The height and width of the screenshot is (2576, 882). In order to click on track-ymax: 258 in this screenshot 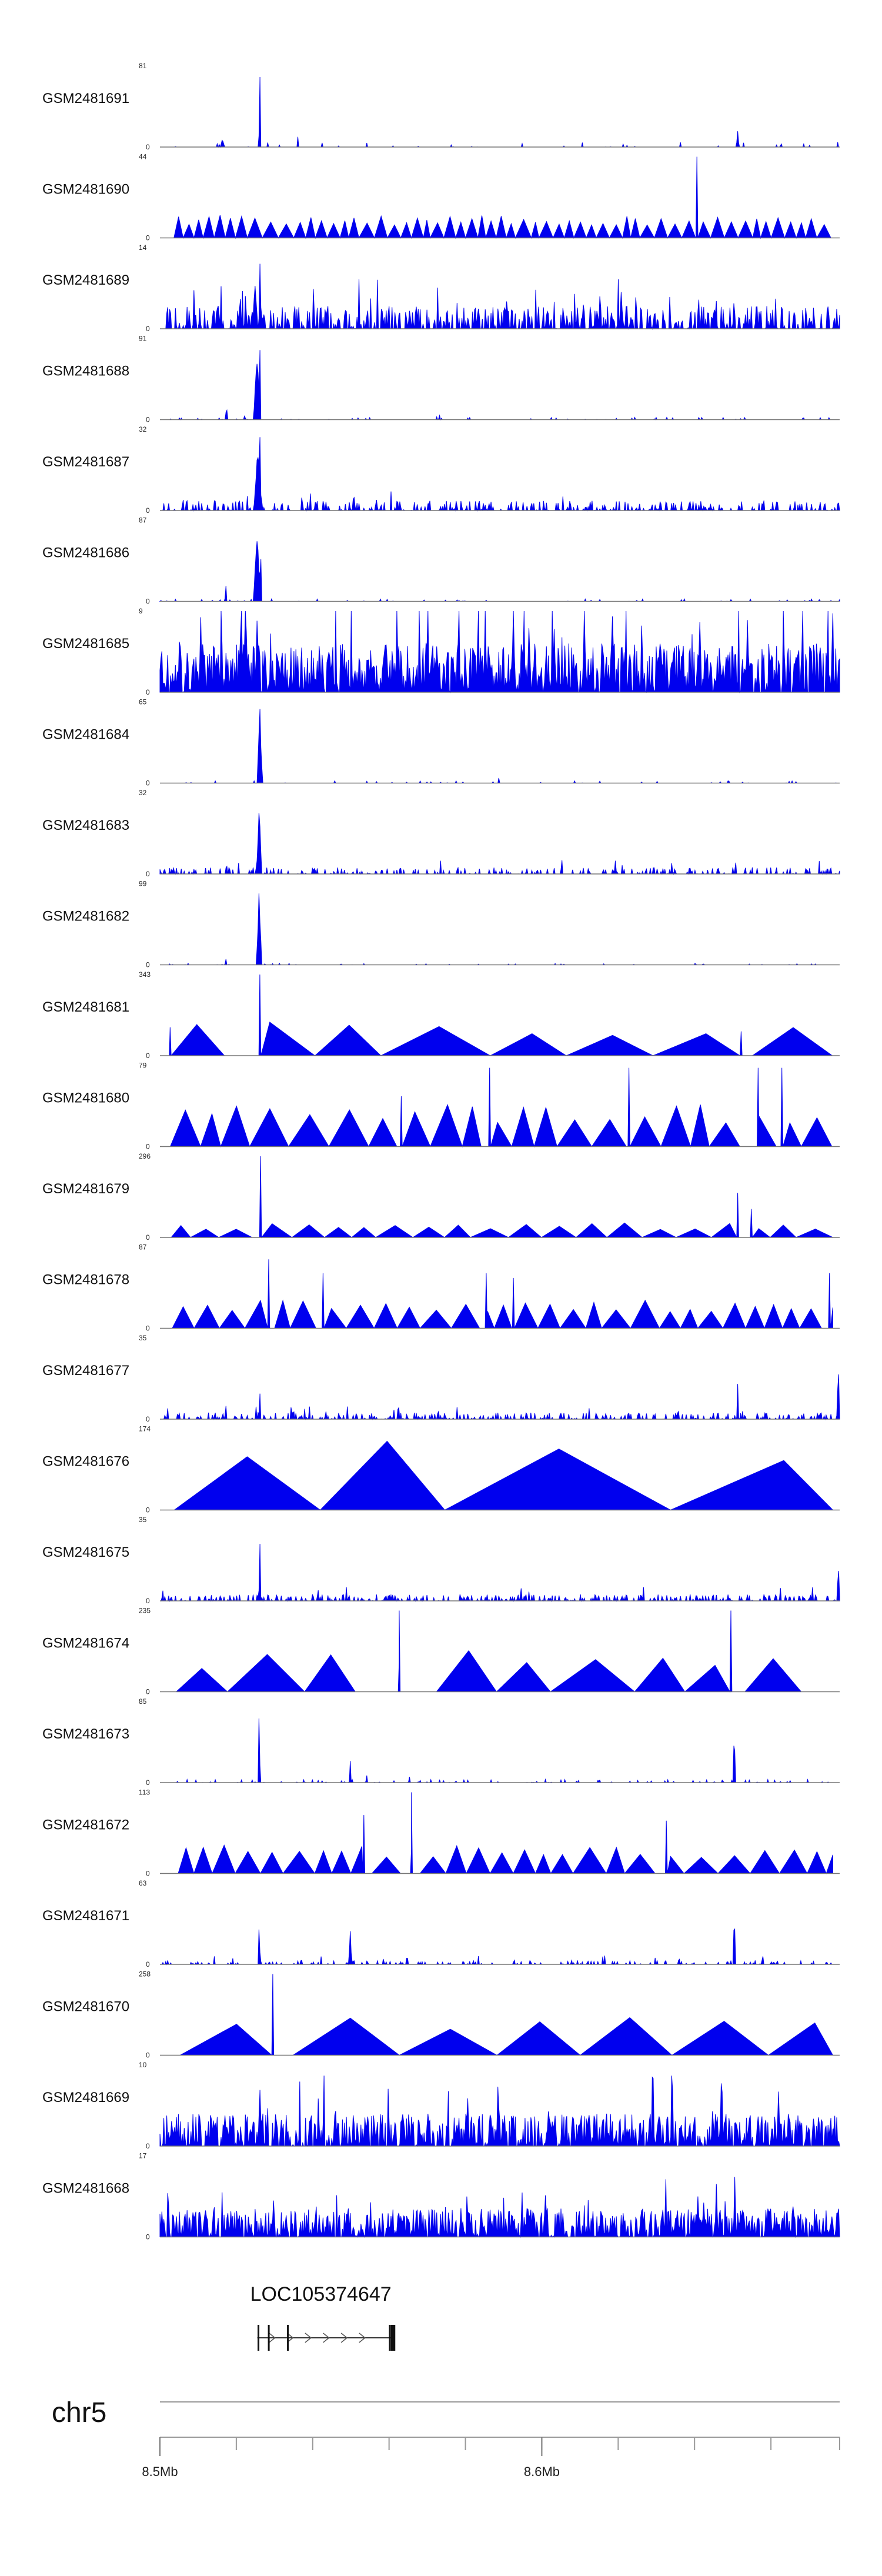, I will do `click(145, 1974)`.